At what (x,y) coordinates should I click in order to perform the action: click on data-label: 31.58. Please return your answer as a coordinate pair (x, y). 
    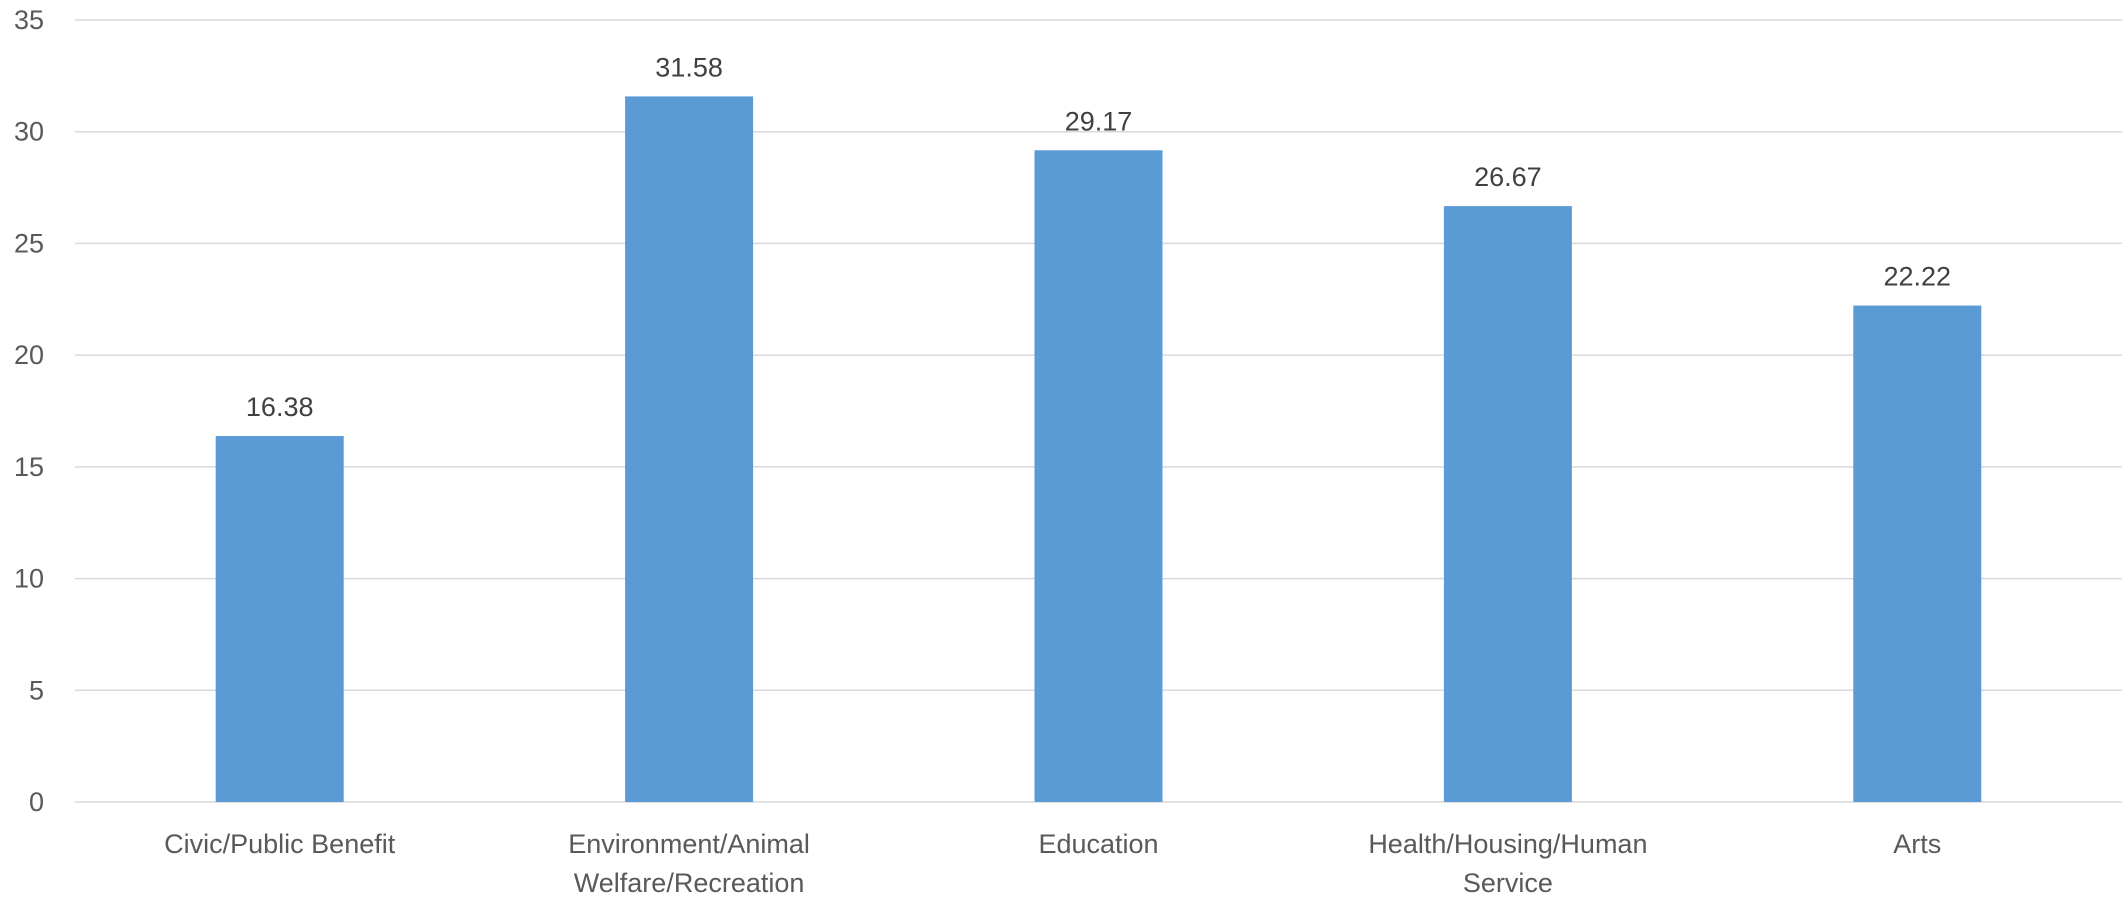
    Looking at the image, I should click on (689, 67).